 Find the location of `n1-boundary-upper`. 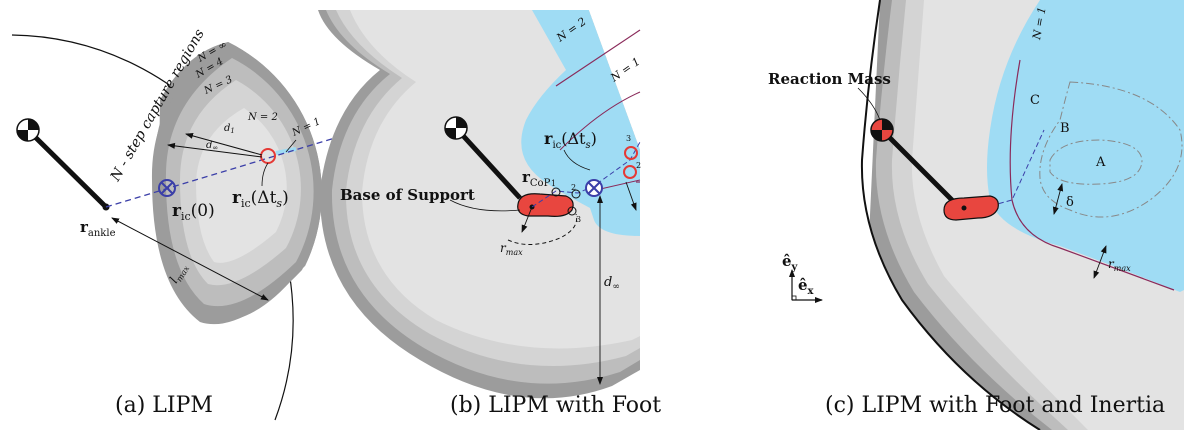

n1-boundary-upper is located at coordinates (598, 58).